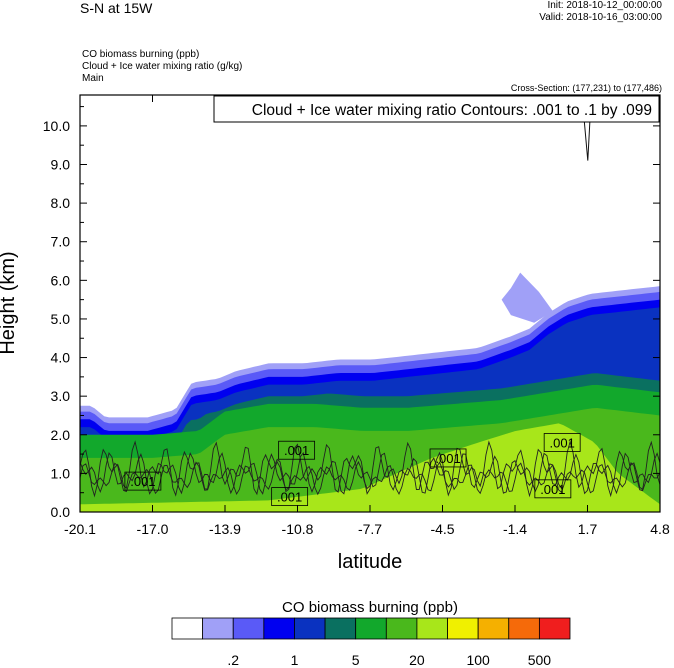  What do you see at coordinates (527, 297) in the screenshot?
I see `plume-lobe-light-blue` at bounding box center [527, 297].